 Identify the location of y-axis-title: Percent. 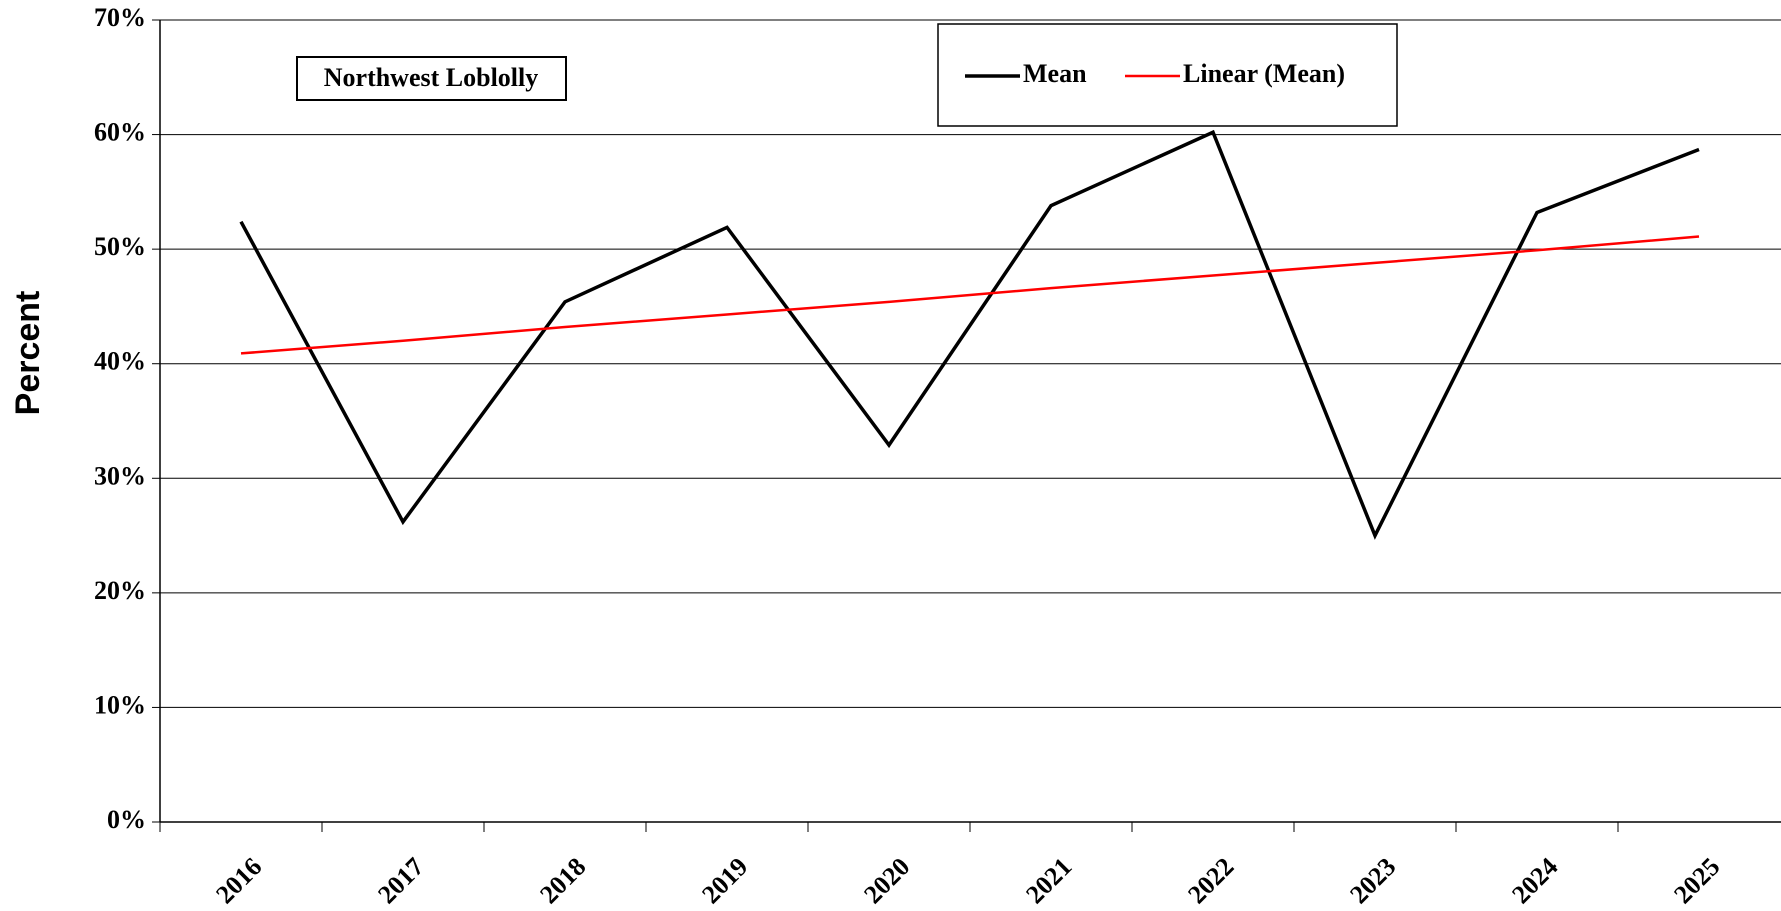
(28, 353).